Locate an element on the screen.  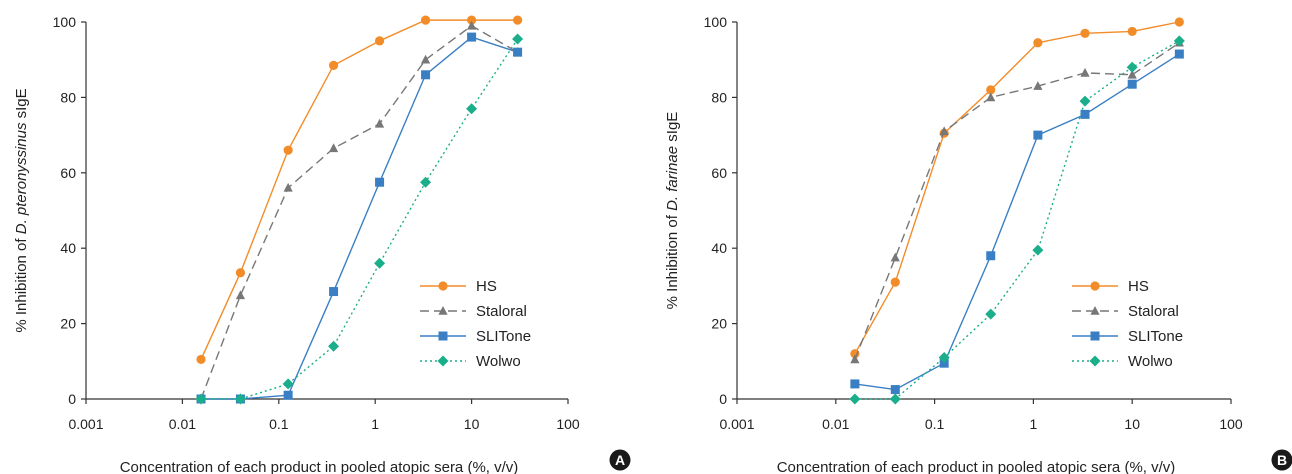
panel-letter-badge: B is located at coordinates (1281, 460).